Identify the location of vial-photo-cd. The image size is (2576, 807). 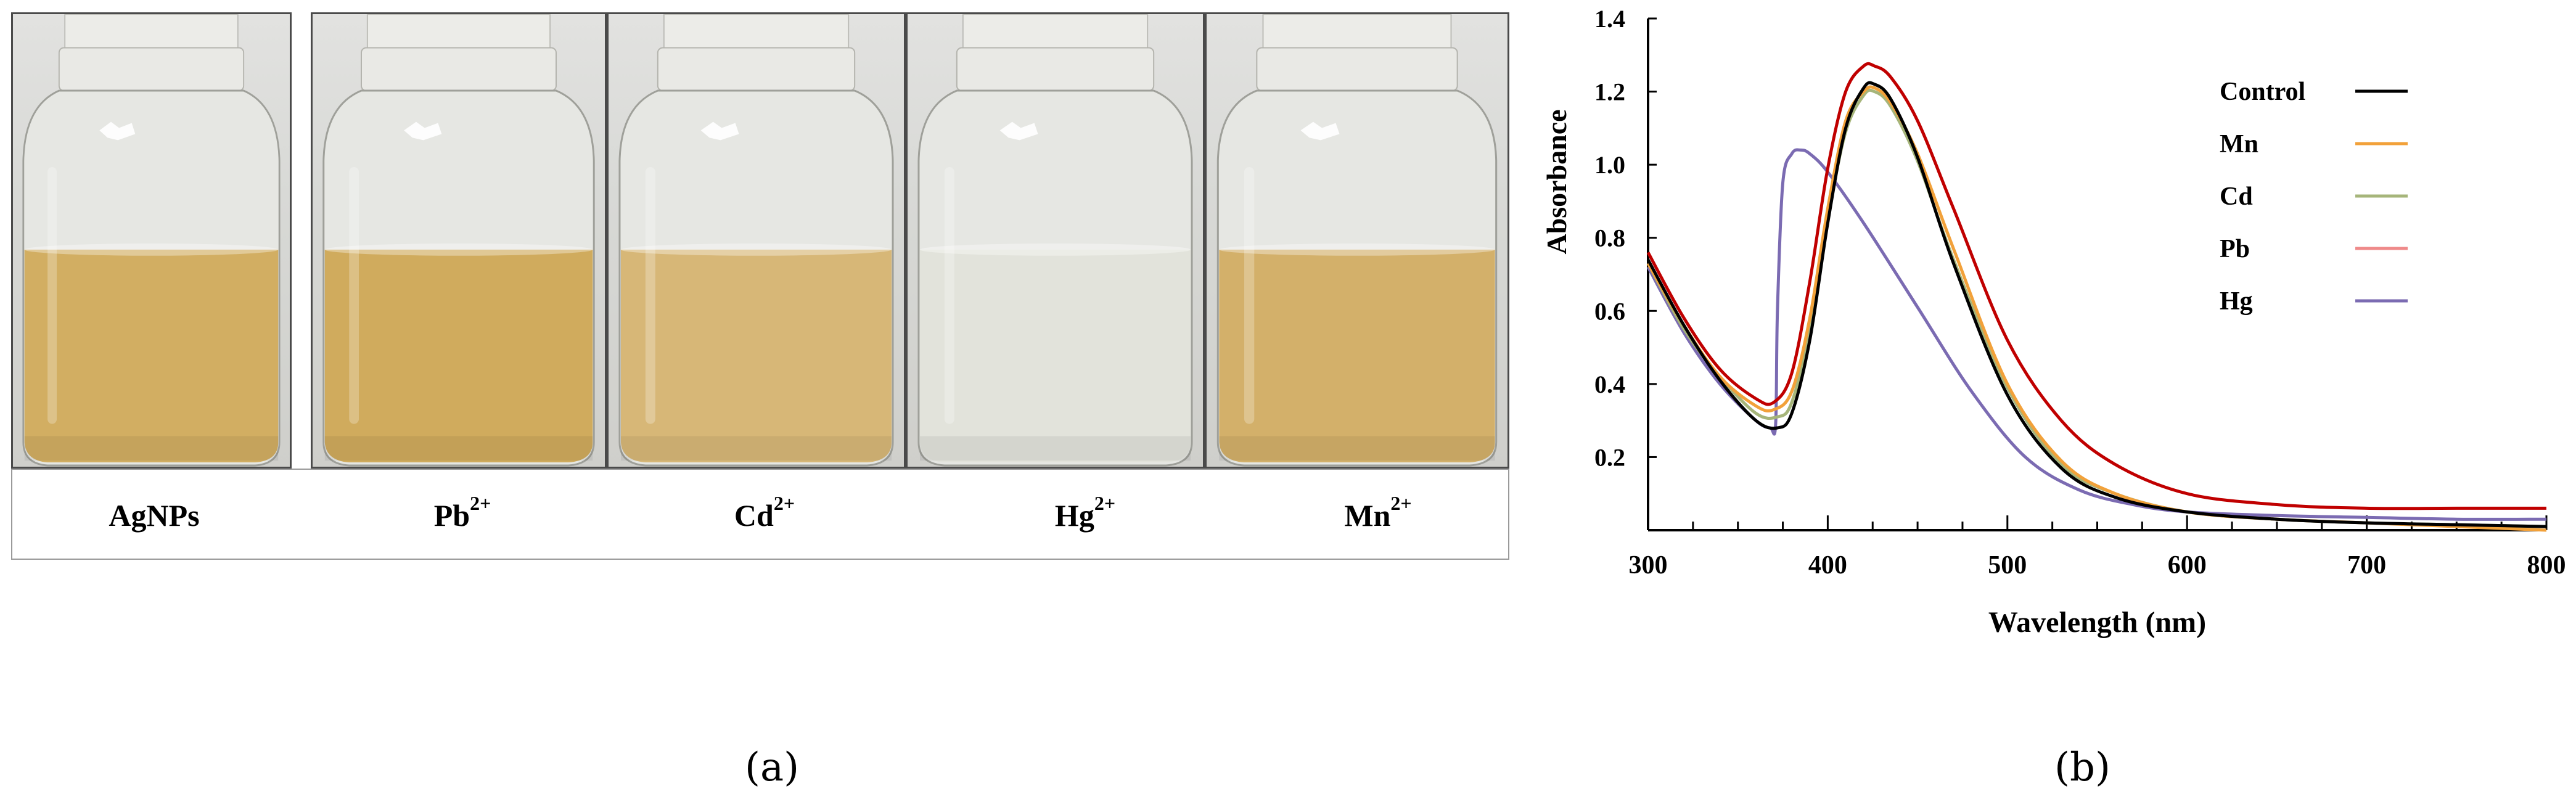
(756, 240).